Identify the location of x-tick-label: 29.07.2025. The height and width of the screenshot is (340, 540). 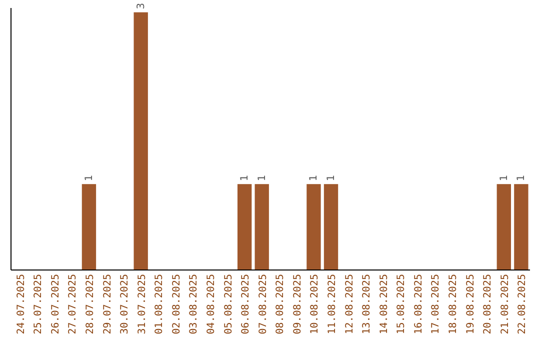
(108, 304).